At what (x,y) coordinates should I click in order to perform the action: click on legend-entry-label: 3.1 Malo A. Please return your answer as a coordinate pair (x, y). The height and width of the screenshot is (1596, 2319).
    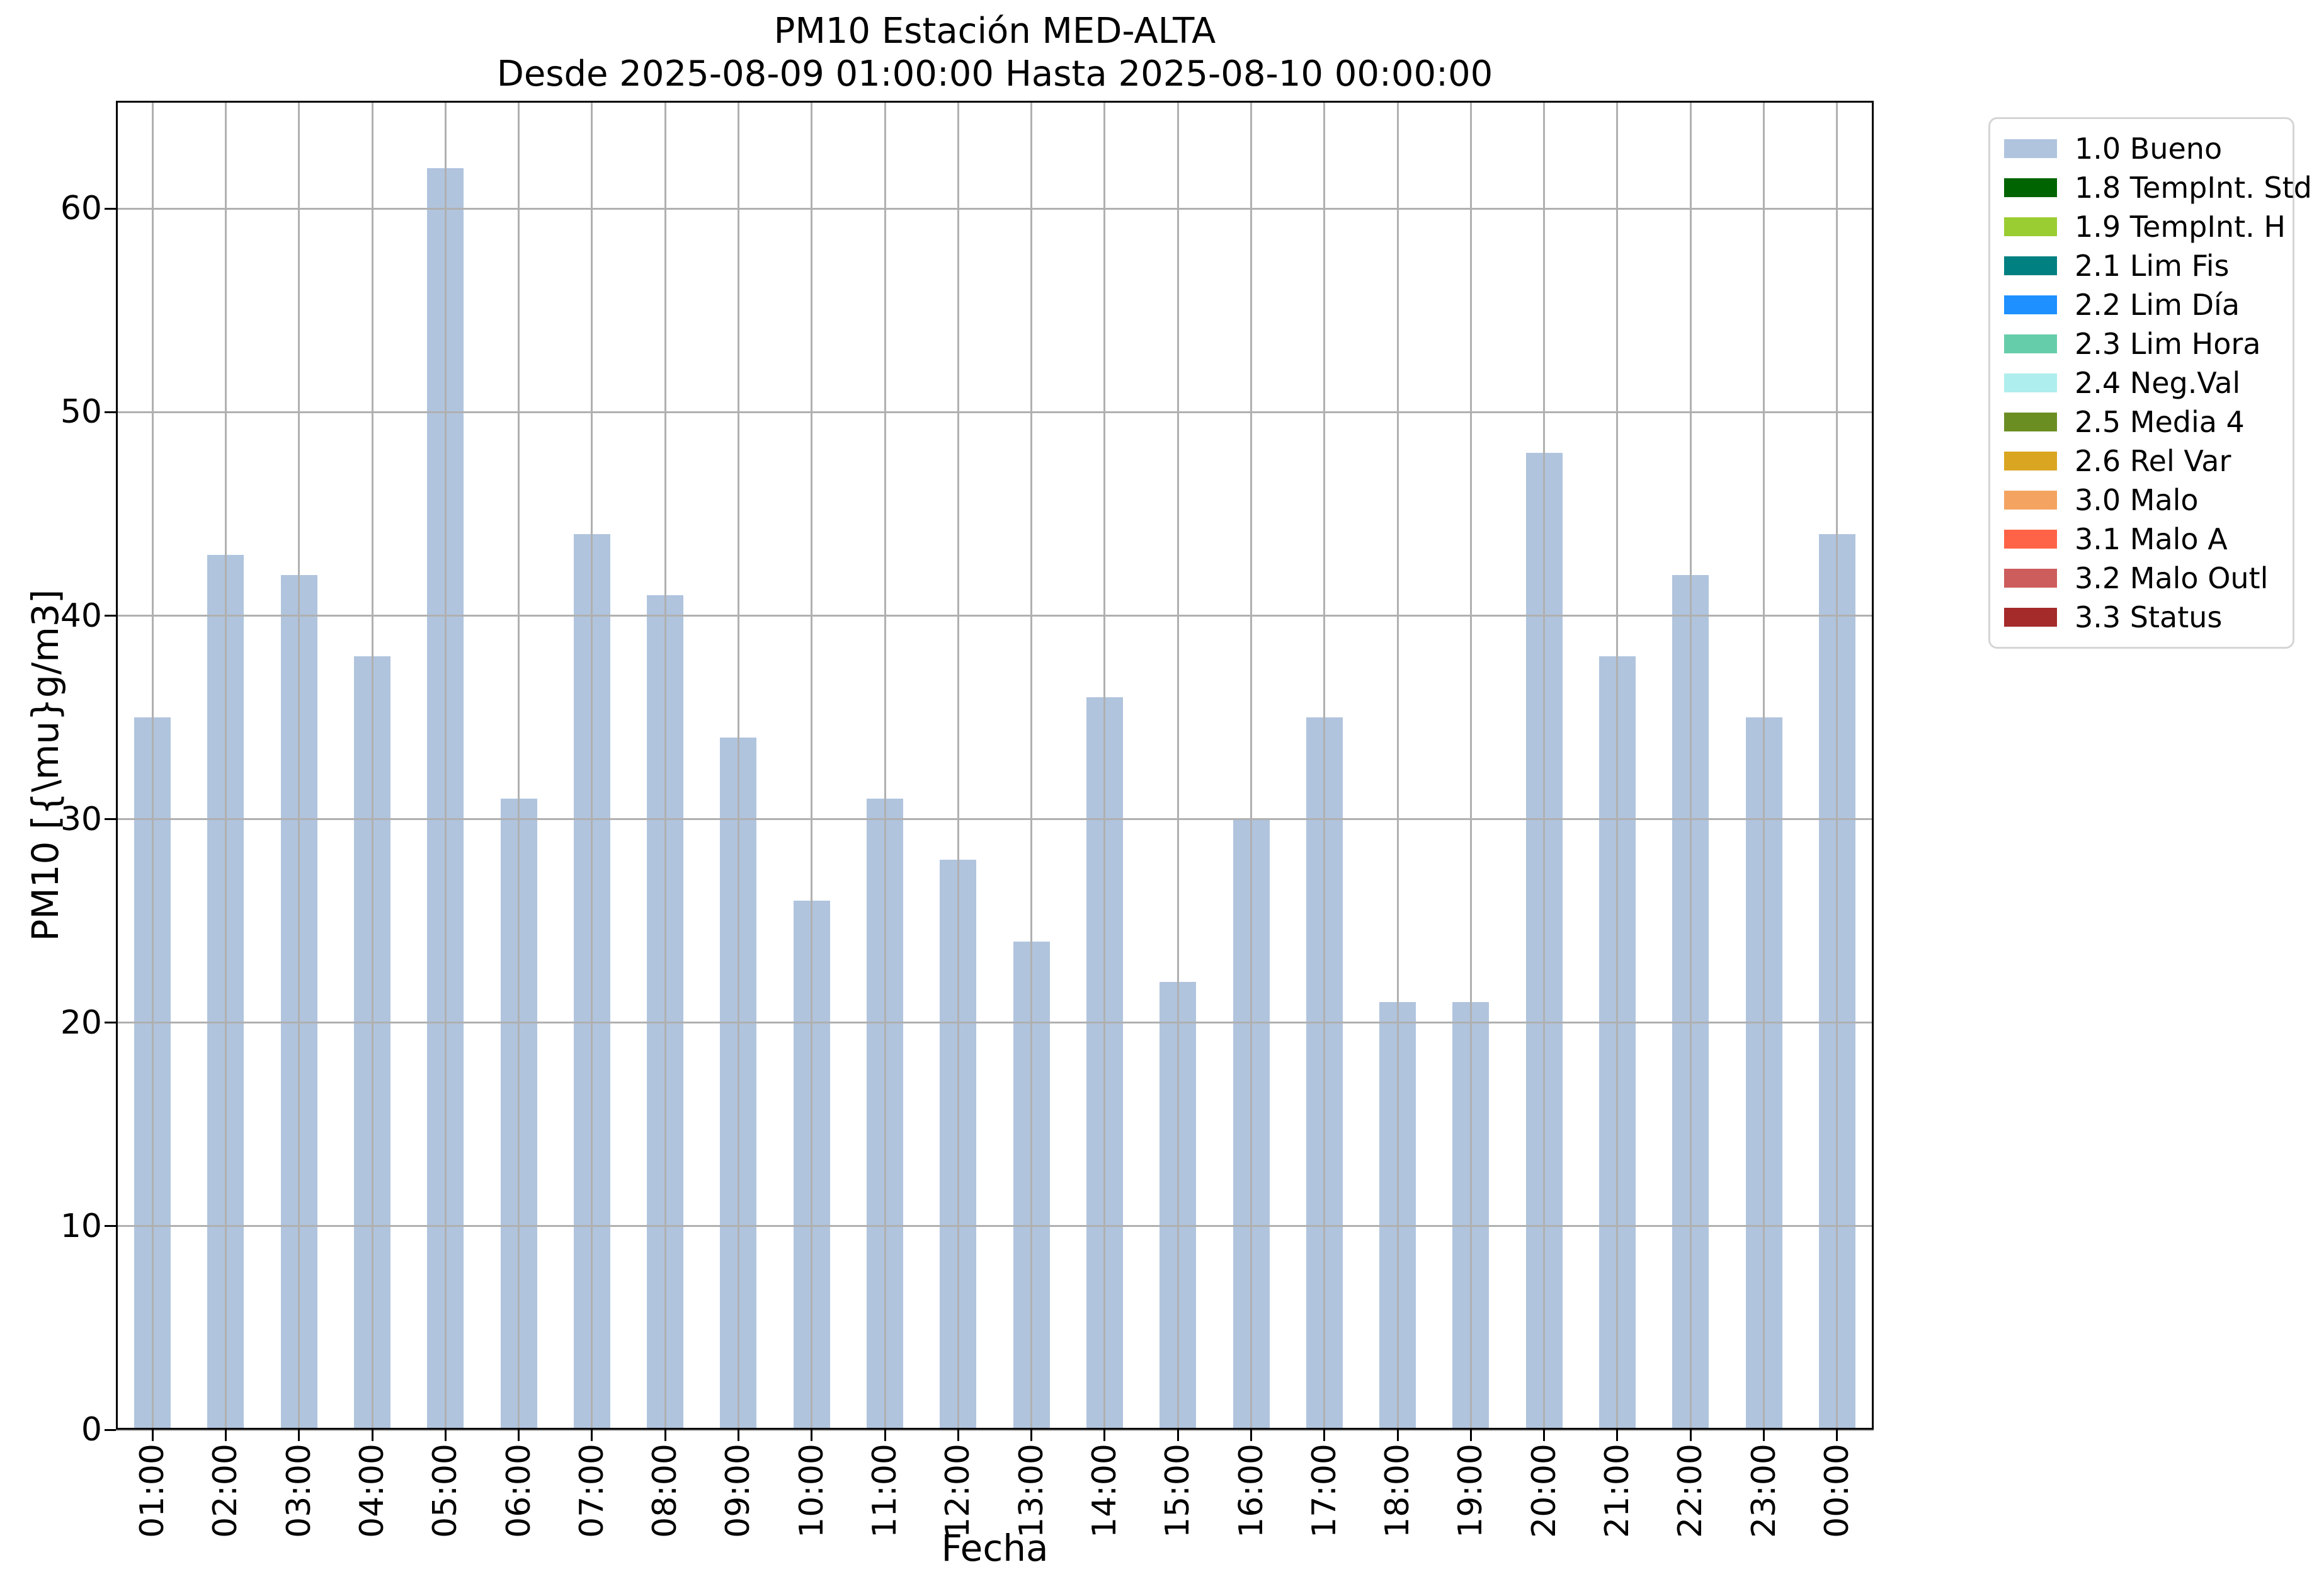
    Looking at the image, I should click on (2151, 539).